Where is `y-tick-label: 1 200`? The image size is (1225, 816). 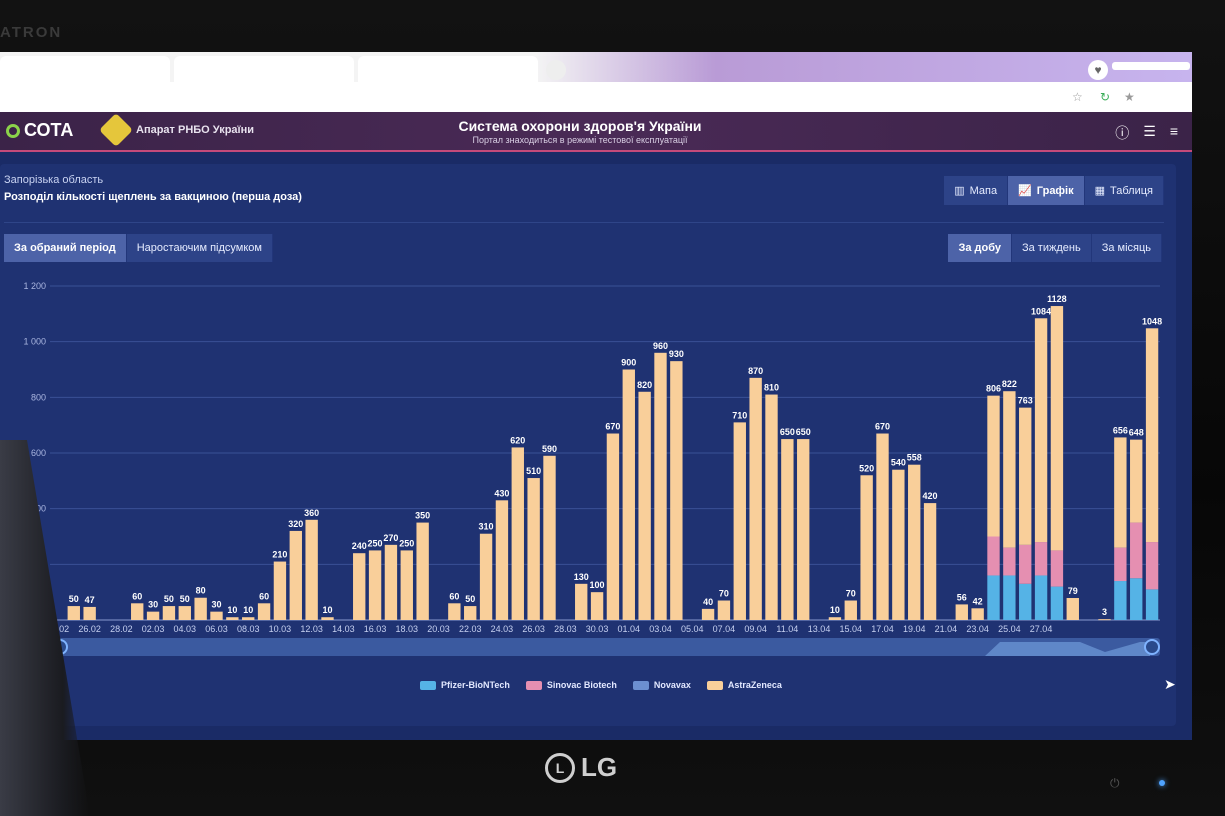
y-tick-label: 1 200 is located at coordinates (34, 286).